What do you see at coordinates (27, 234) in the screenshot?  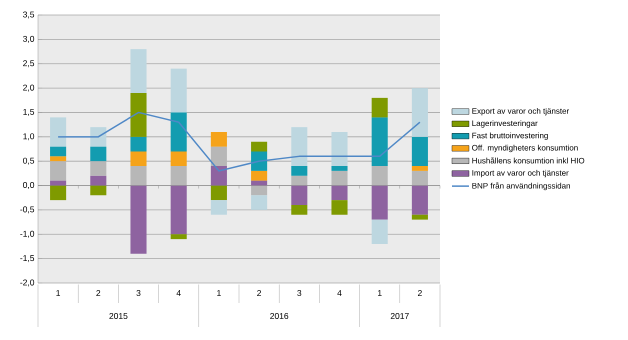 I see `y-tick-label: -1,0` at bounding box center [27, 234].